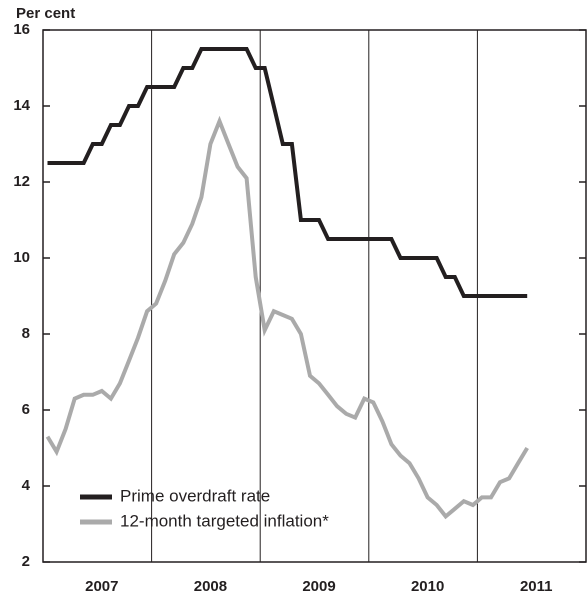  Describe the element at coordinates (224, 520) in the screenshot. I see `legend-label: 12-month targeted inflation*` at that location.